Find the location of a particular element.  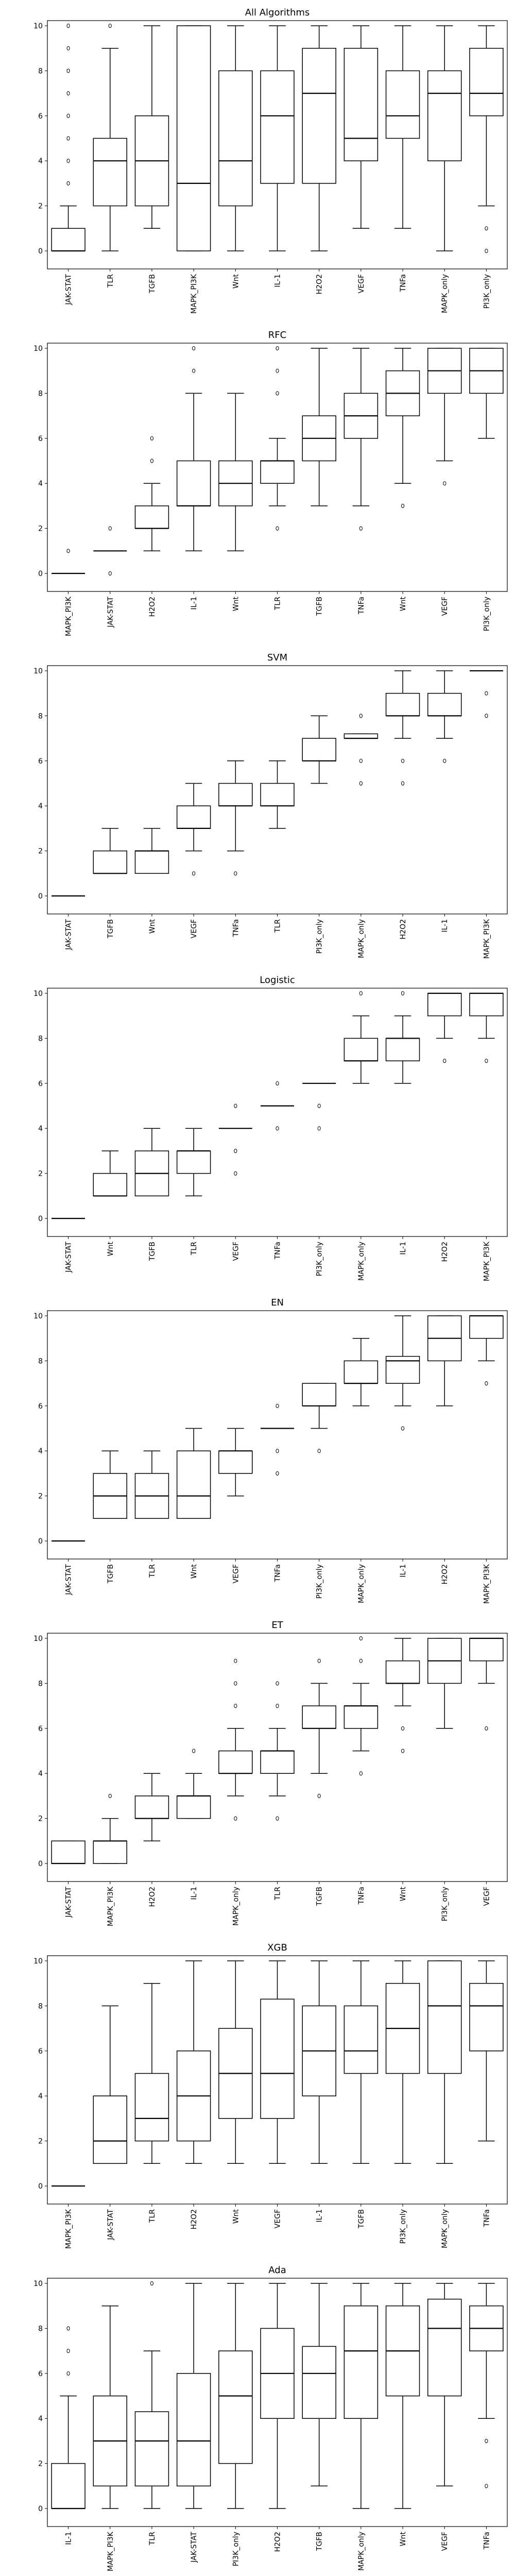

box-Wnt is located at coordinates (403, 1695).